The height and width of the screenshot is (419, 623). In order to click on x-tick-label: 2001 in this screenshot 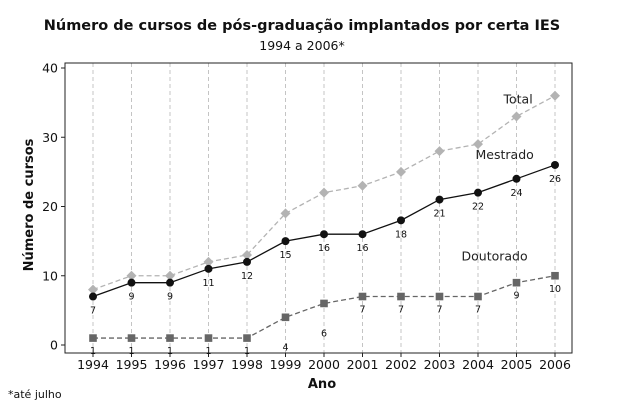, I will do `click(363, 364)`.